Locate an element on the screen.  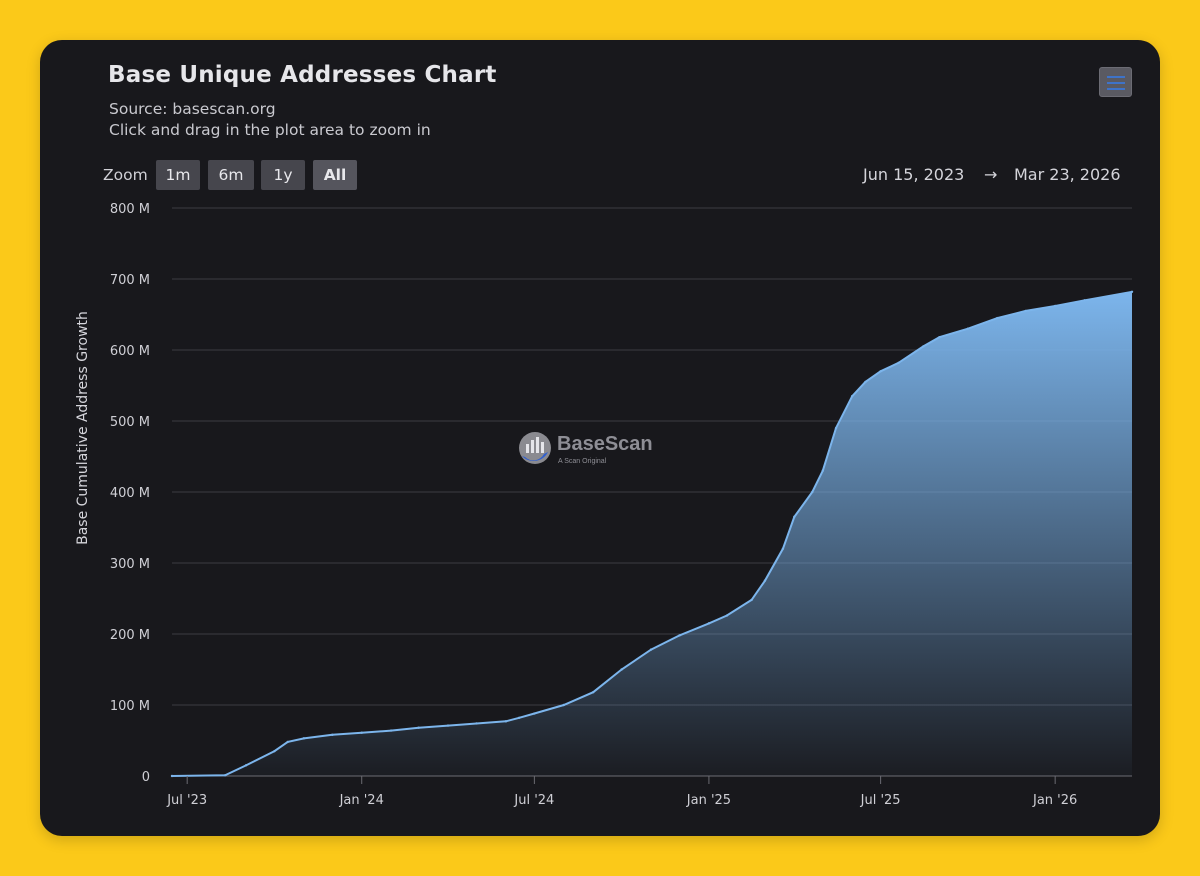
hamburger-menu-icon is located at coordinates (1115, 82).